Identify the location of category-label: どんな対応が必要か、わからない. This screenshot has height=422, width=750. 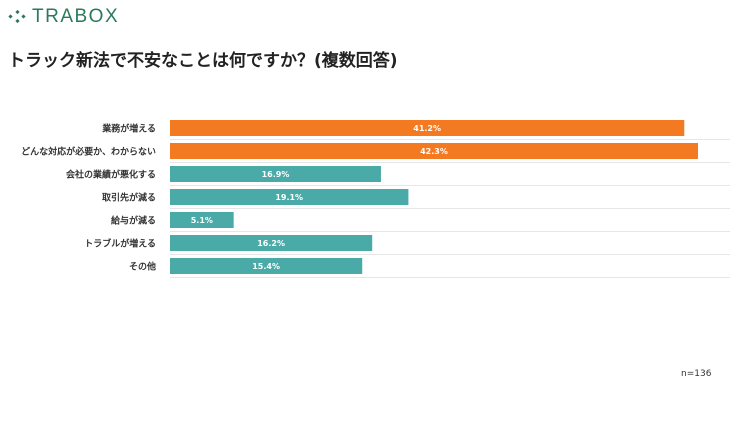
(88, 152).